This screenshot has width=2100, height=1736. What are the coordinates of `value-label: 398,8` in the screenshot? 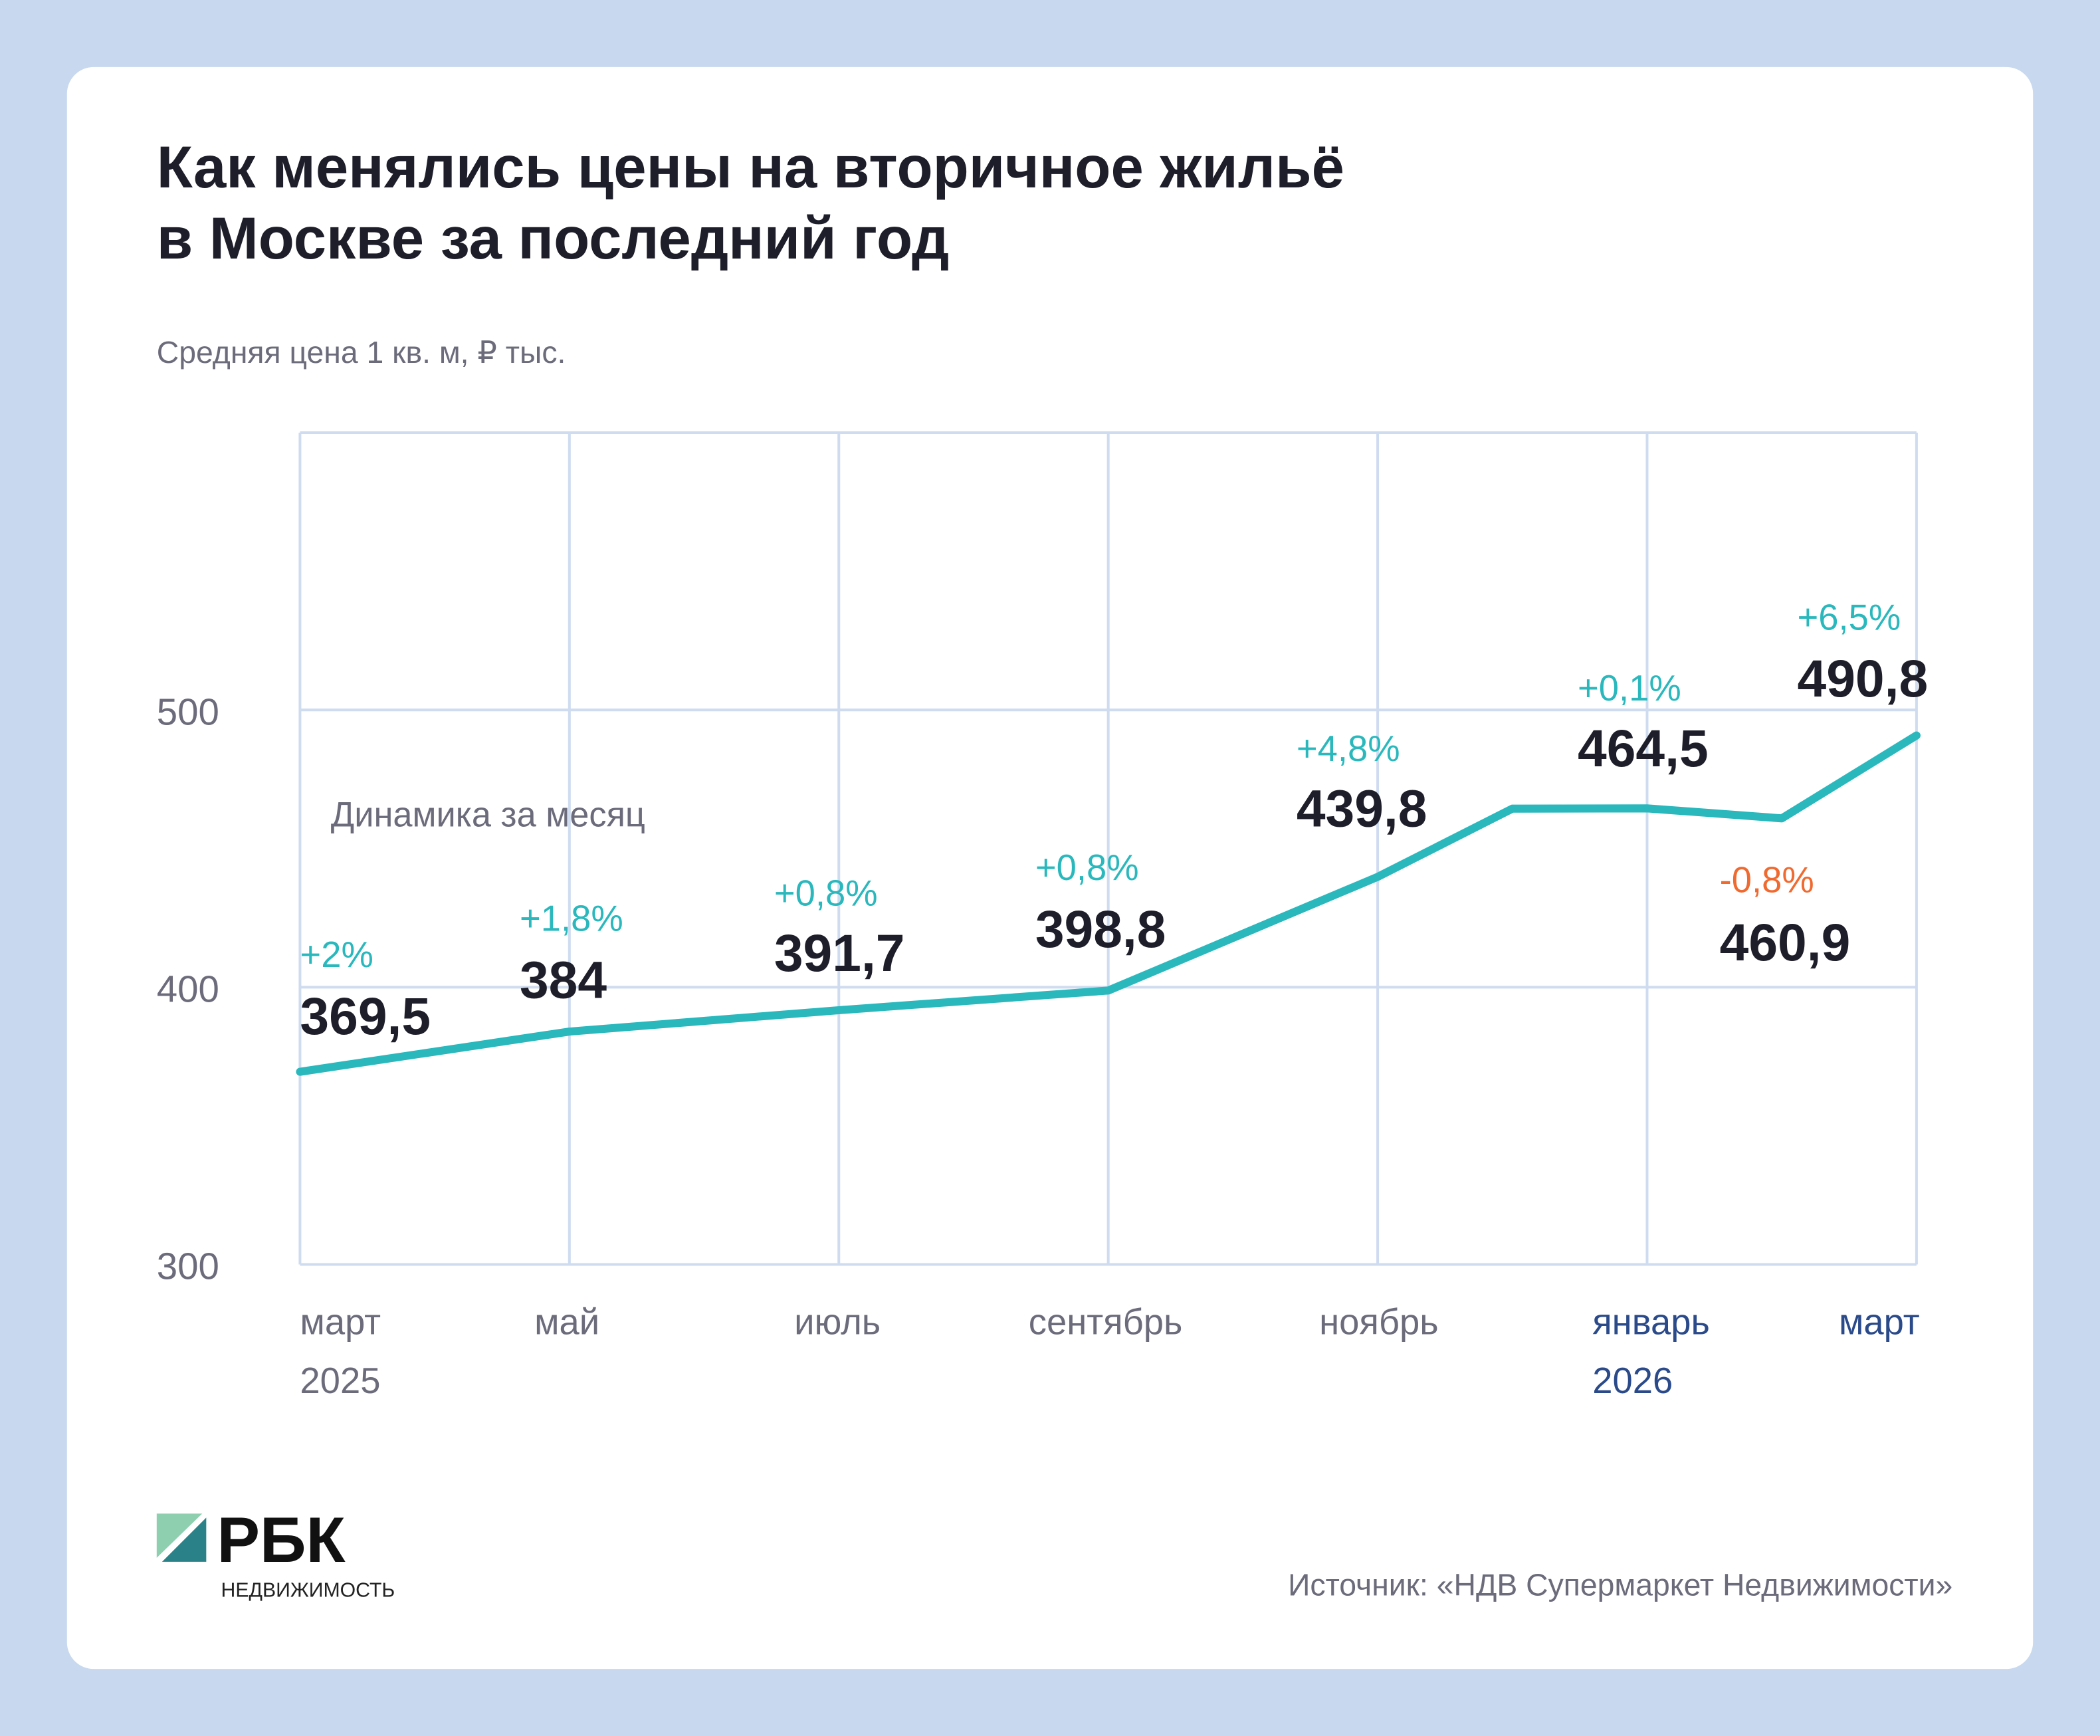 It's located at (1100, 929).